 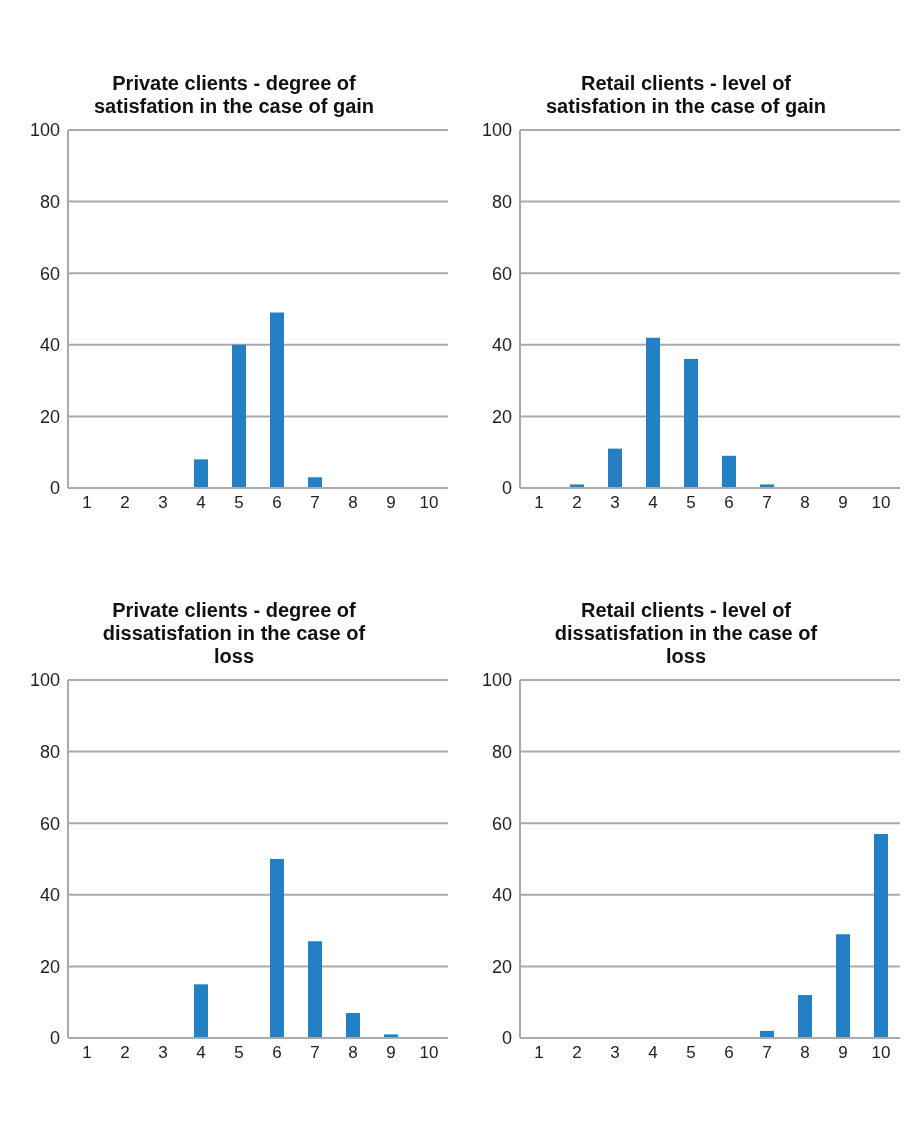 I want to click on chart-title: Retail clients - level of satisfation in the case of gain, so click(x=686, y=95).